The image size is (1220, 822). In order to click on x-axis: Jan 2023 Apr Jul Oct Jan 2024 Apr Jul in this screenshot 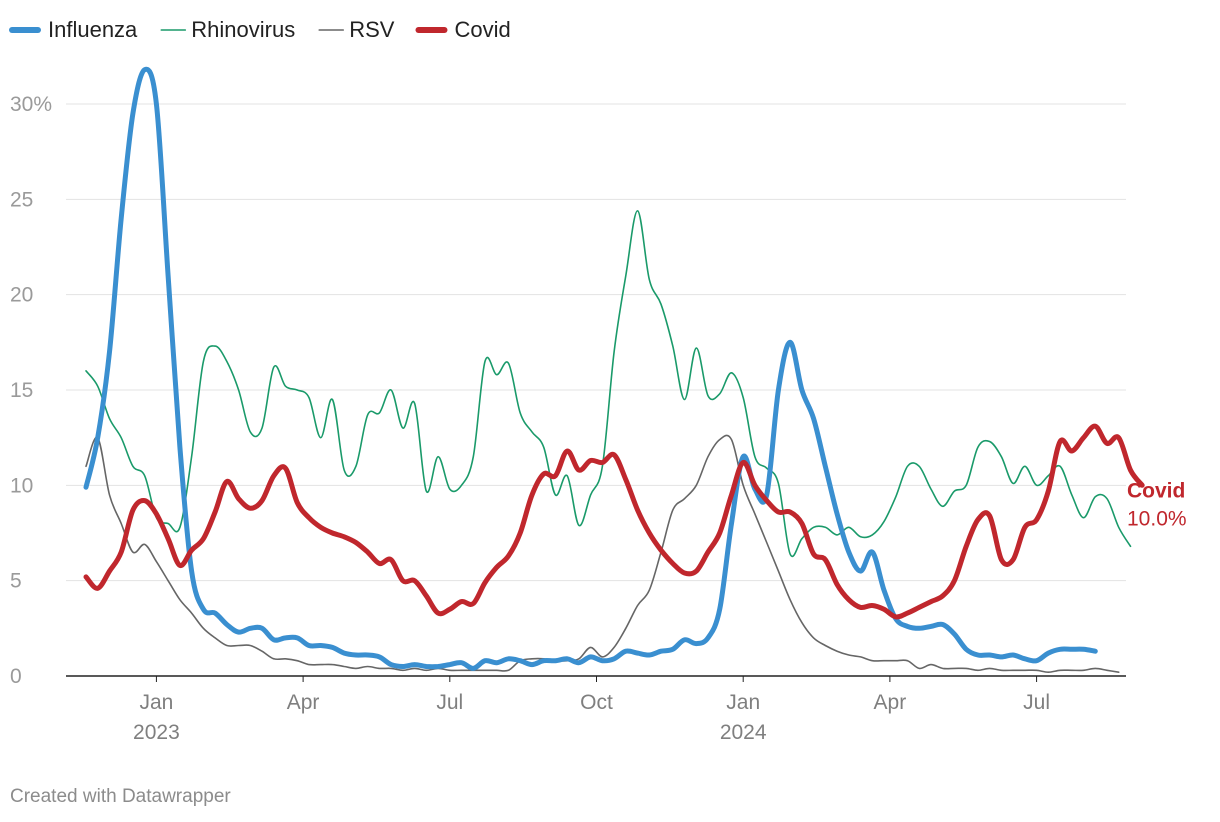, I will do `click(591, 710)`.